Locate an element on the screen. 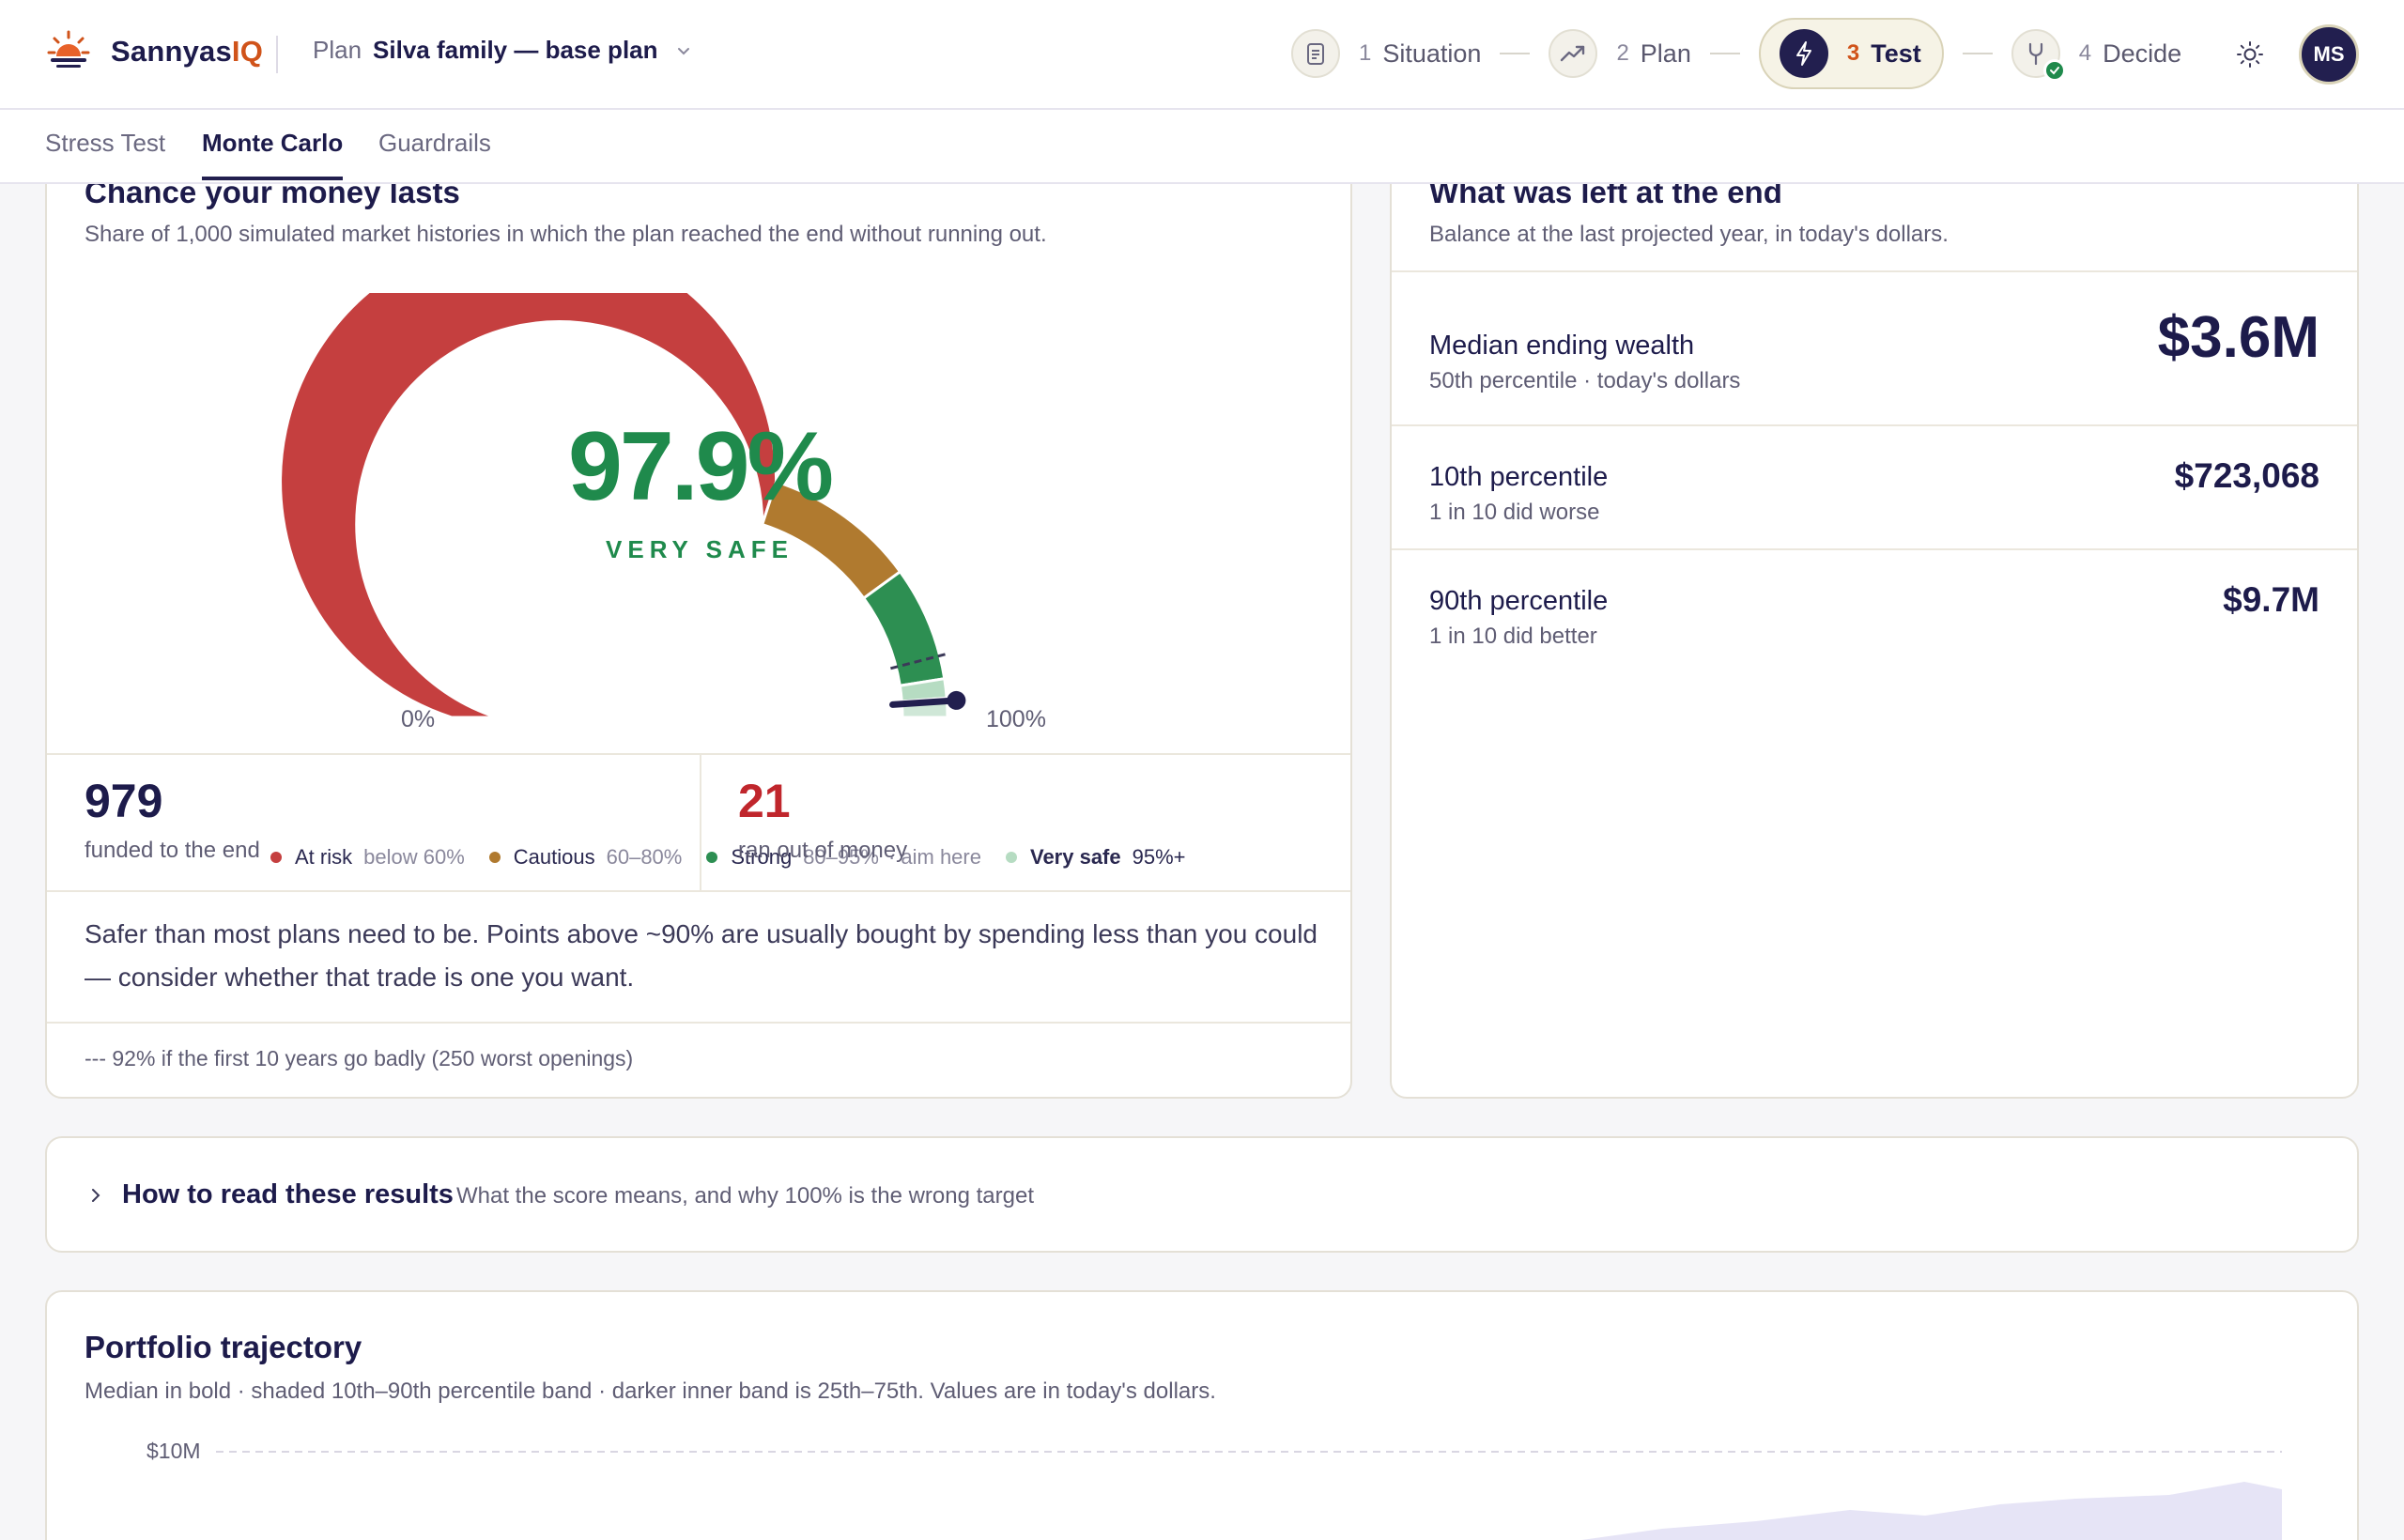 Image resolution: width=2404 pixels, height=1540 pixels. tab-stress-test: Stress Test is located at coordinates (105, 143).